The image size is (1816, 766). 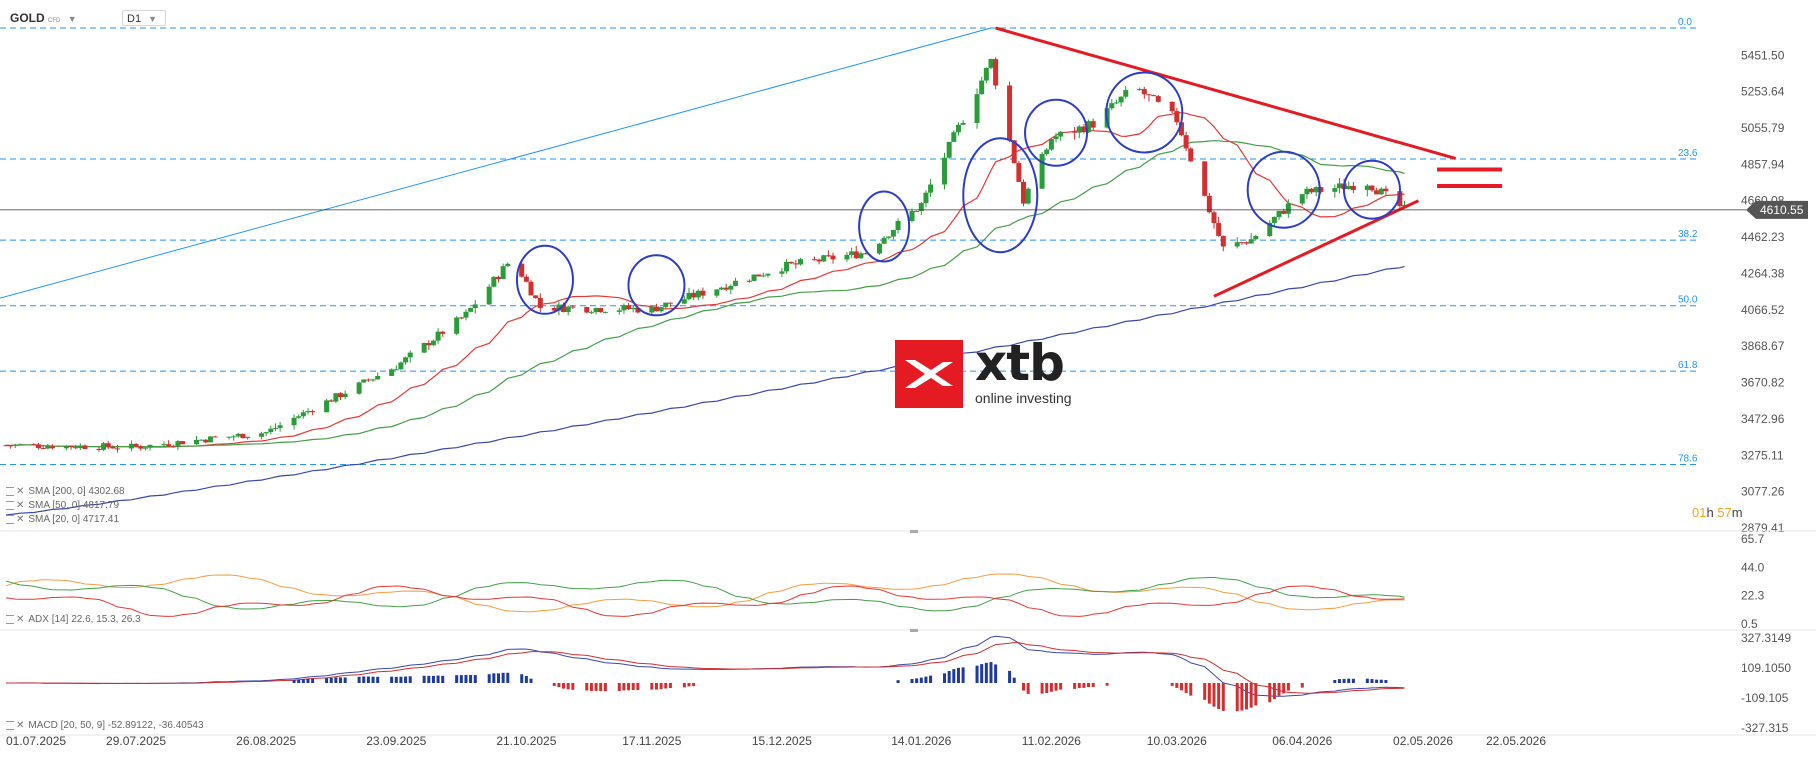 I want to click on plus-di-line, so click(x=705, y=594).